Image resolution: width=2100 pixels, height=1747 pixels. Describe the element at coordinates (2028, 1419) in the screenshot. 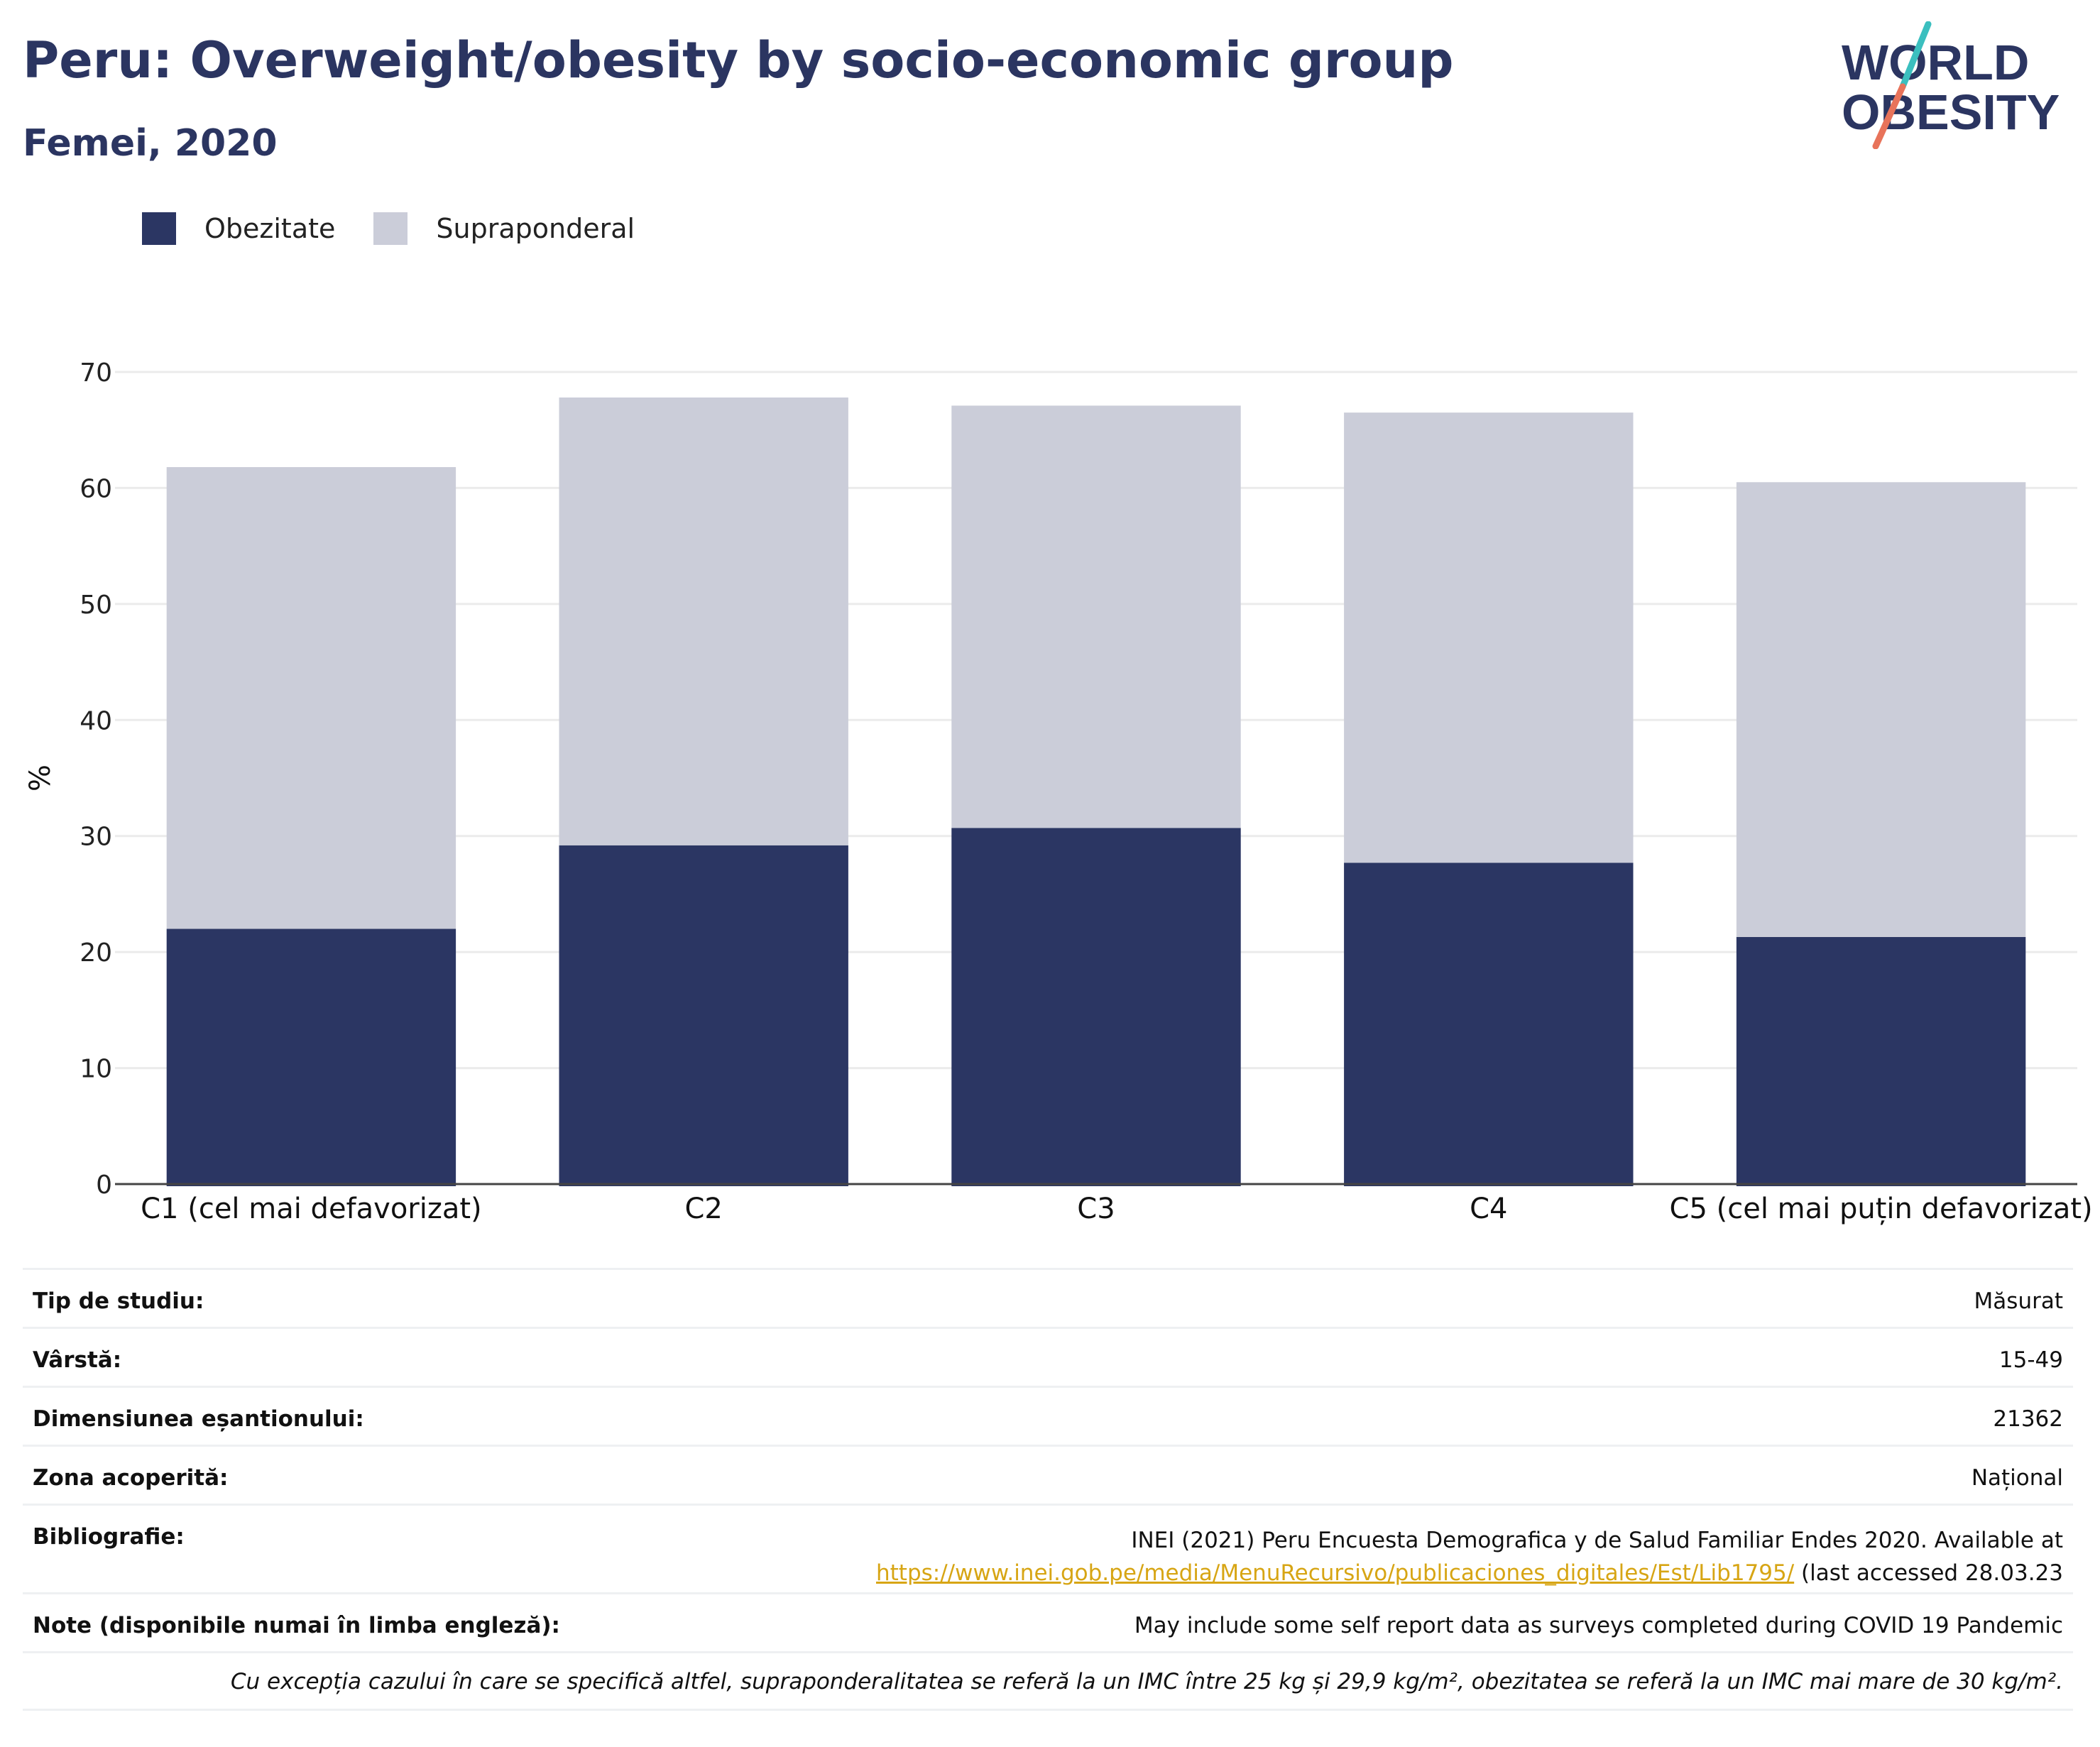

I see `info-value: 21362` at that location.